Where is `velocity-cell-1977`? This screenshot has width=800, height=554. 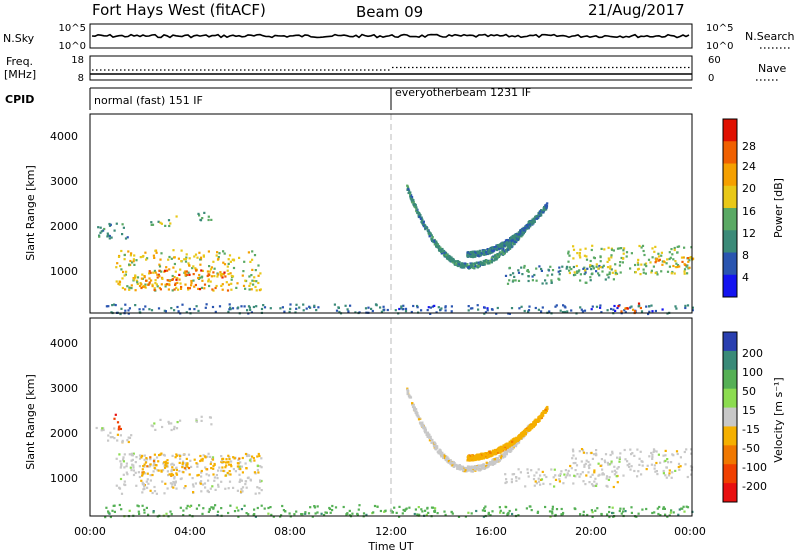
velocity-cell-1977 is located at coordinates (526, 429).